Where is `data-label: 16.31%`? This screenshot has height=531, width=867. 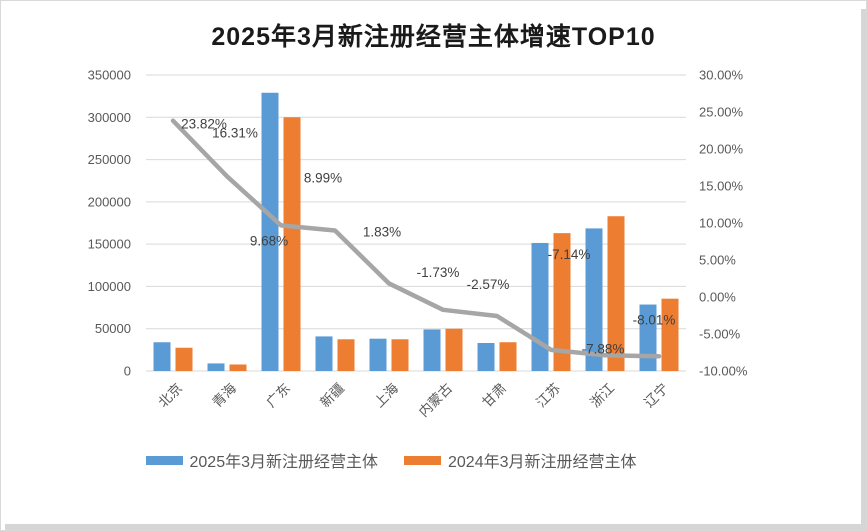 data-label: 16.31% is located at coordinates (235, 132).